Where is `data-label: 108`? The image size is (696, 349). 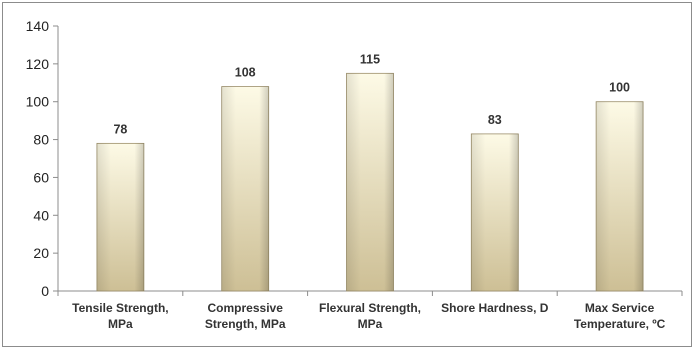 data-label: 108 is located at coordinates (245, 73).